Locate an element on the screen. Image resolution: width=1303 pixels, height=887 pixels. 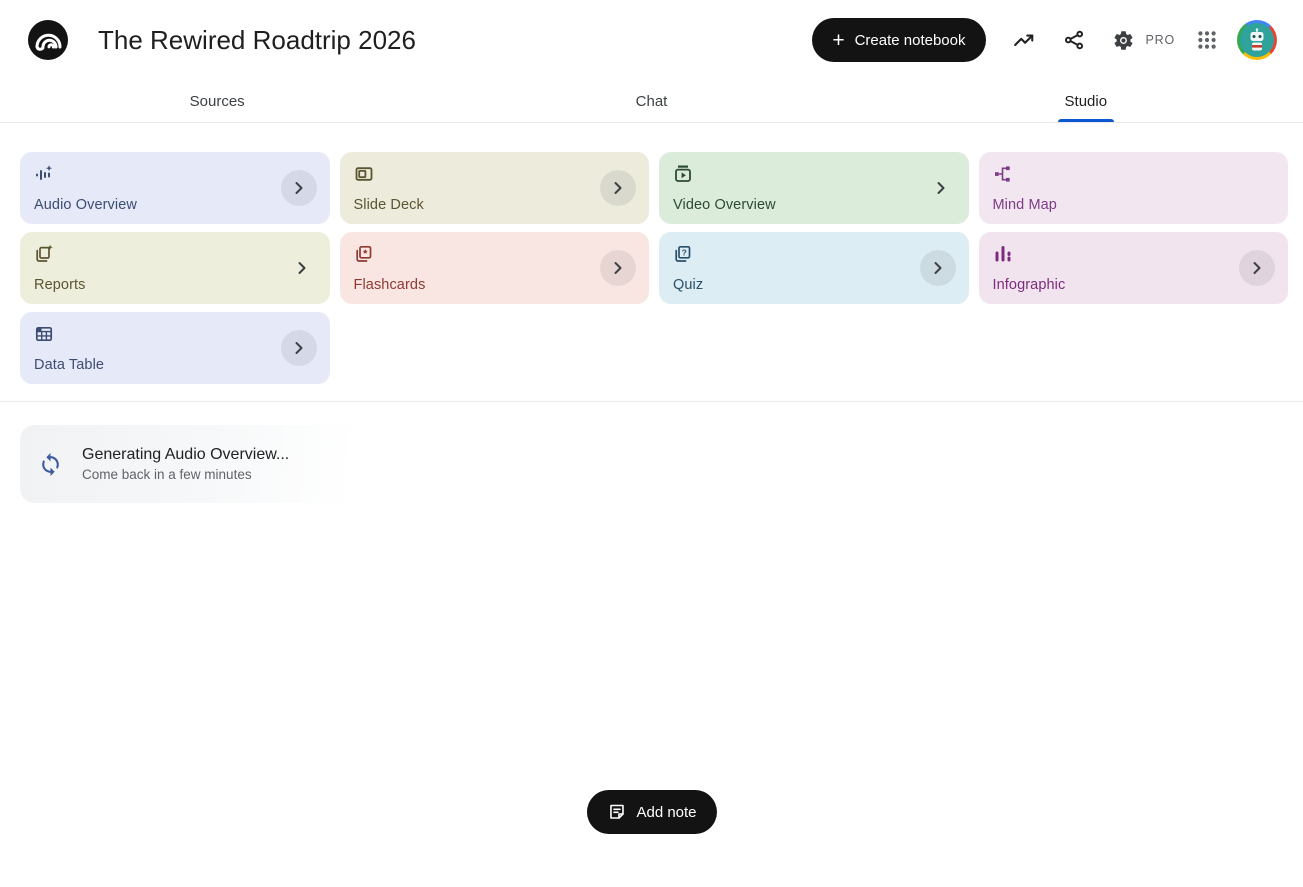
card-label: Infographic is located at coordinates (1029, 285).